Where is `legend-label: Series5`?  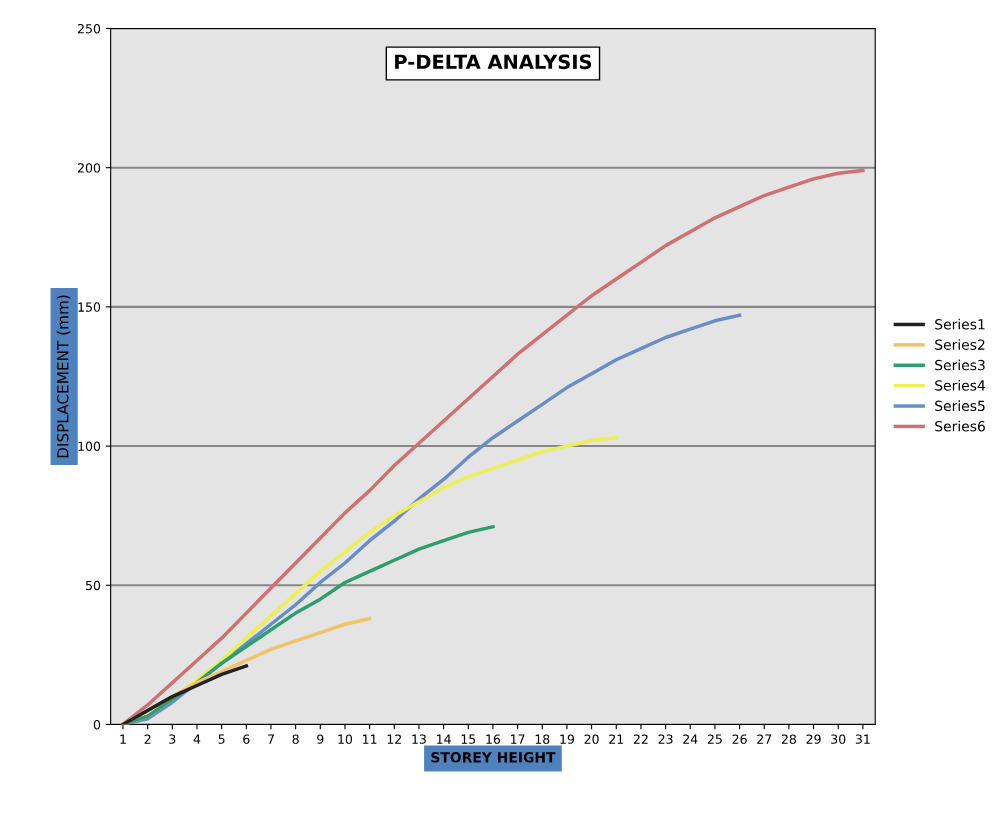
legend-label: Series5 is located at coordinates (960, 406).